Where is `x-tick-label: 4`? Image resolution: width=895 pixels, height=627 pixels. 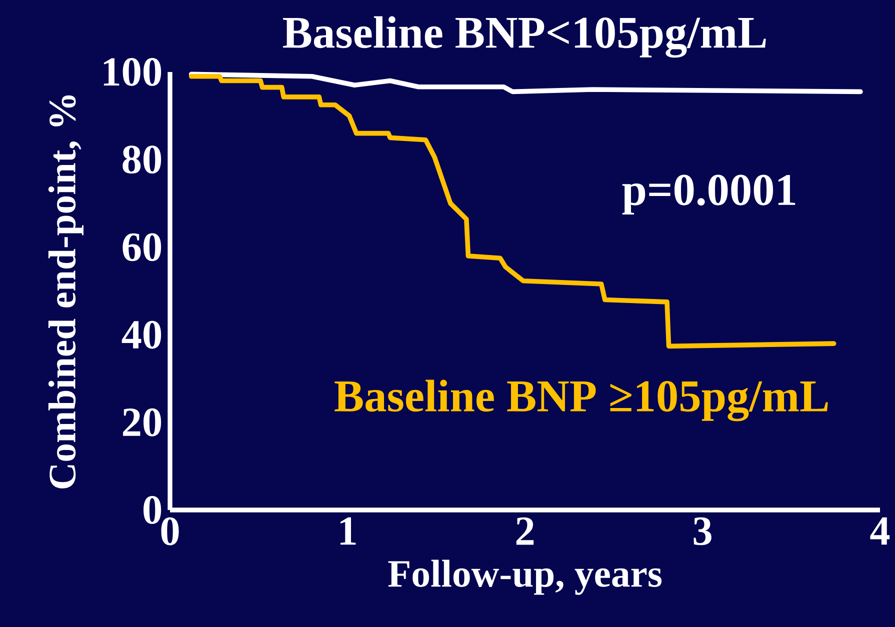
x-tick-label: 4 is located at coordinates (880, 531).